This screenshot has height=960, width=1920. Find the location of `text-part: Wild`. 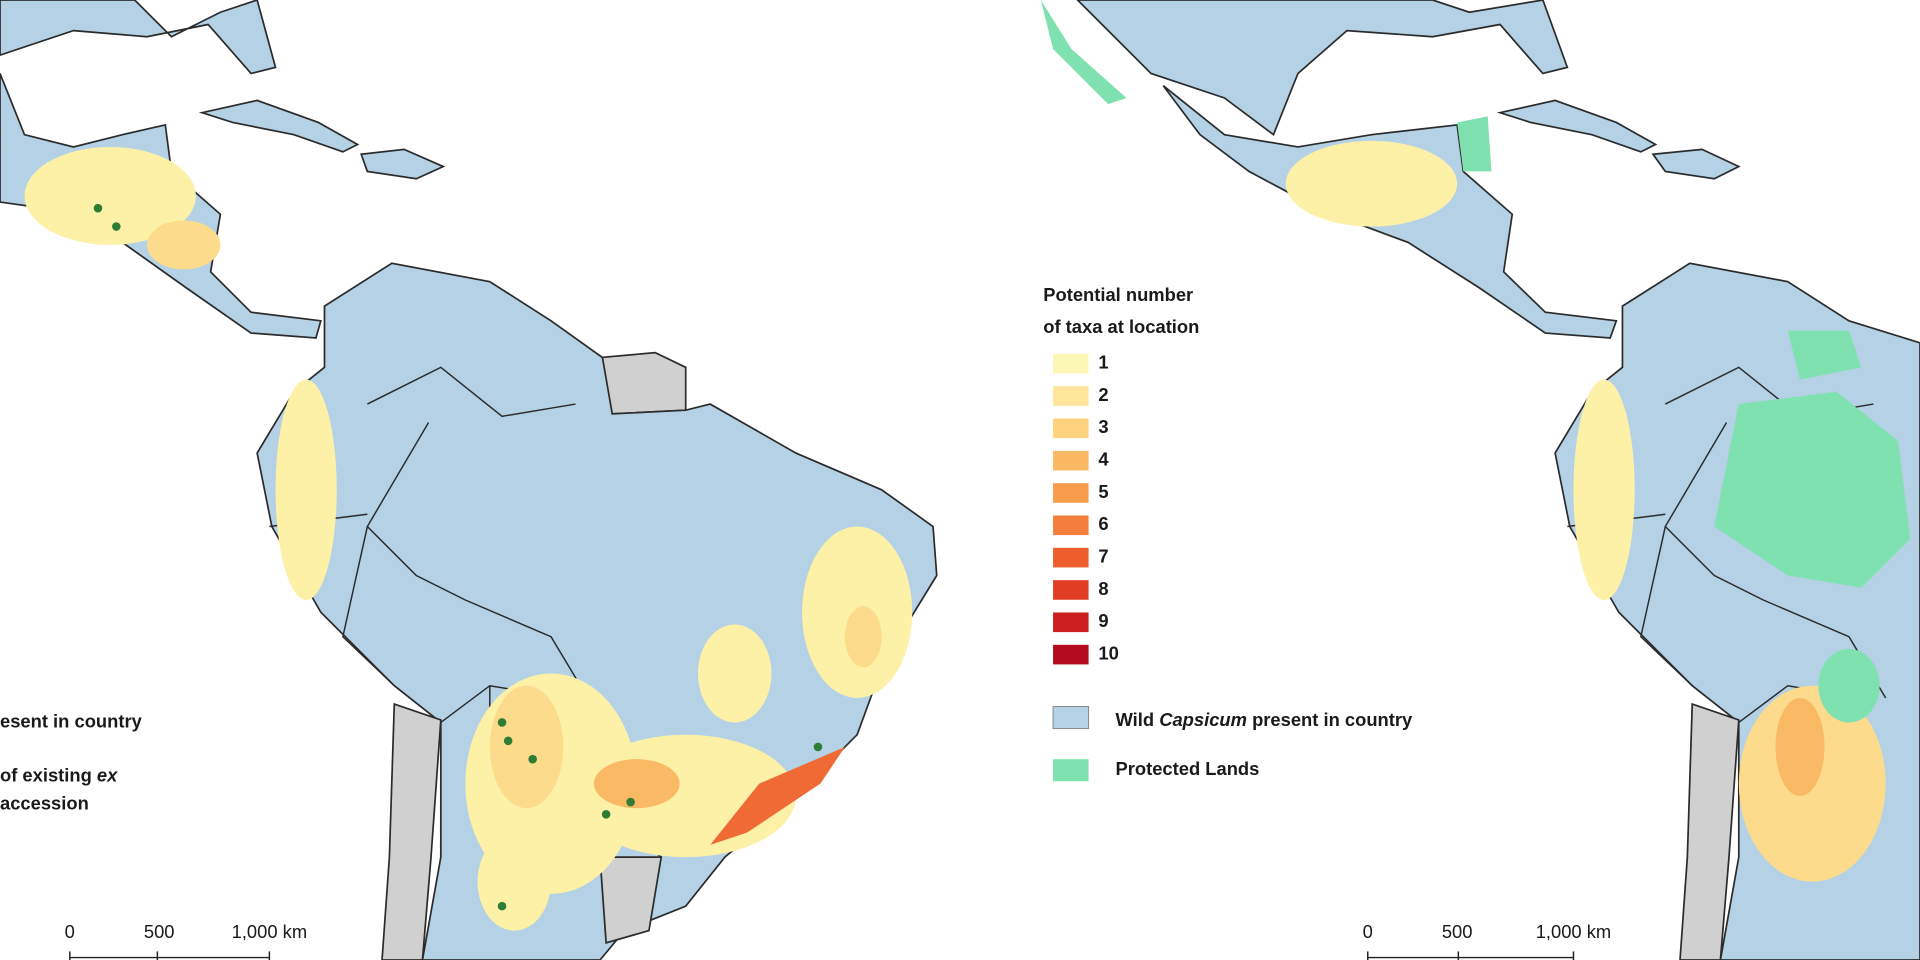

text-part: Wild is located at coordinates (1135, 719).